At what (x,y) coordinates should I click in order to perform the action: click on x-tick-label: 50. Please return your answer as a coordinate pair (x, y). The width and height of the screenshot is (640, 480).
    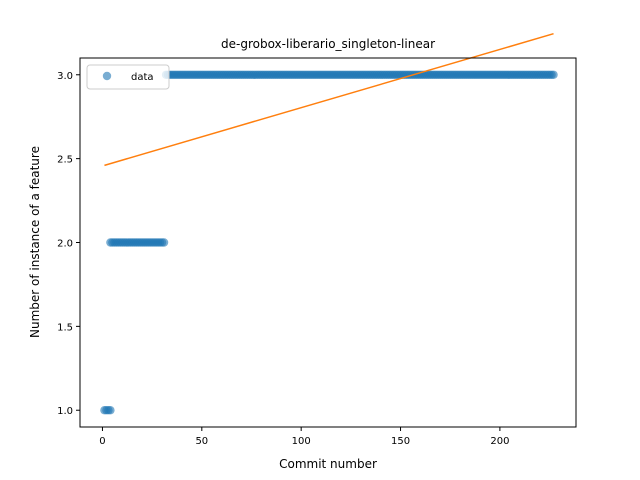
    Looking at the image, I should click on (201, 441).